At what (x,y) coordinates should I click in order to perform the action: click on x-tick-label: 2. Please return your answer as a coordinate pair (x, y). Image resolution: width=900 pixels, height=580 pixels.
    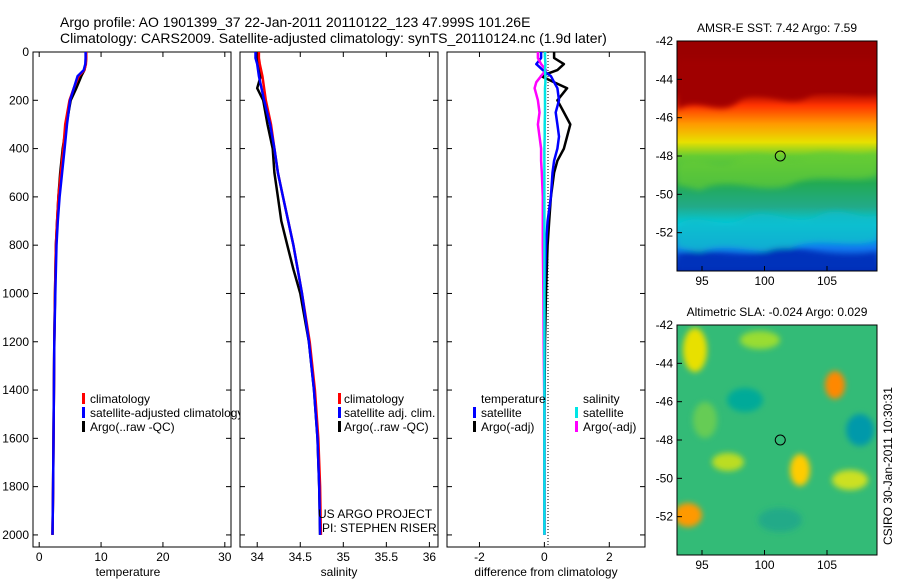
    Looking at the image, I should click on (609, 557).